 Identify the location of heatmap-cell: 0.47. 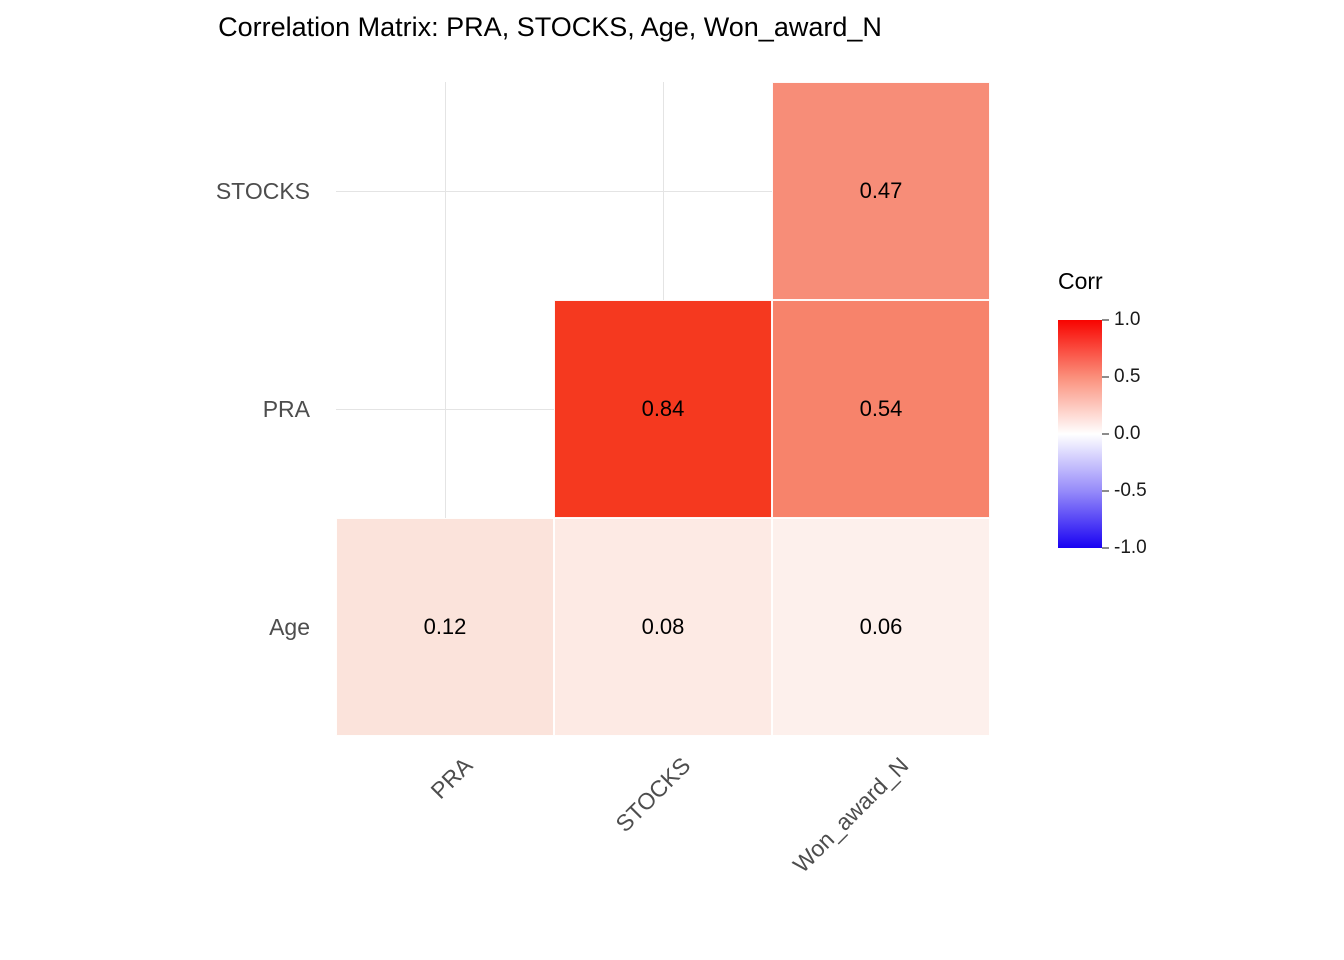
(881, 191).